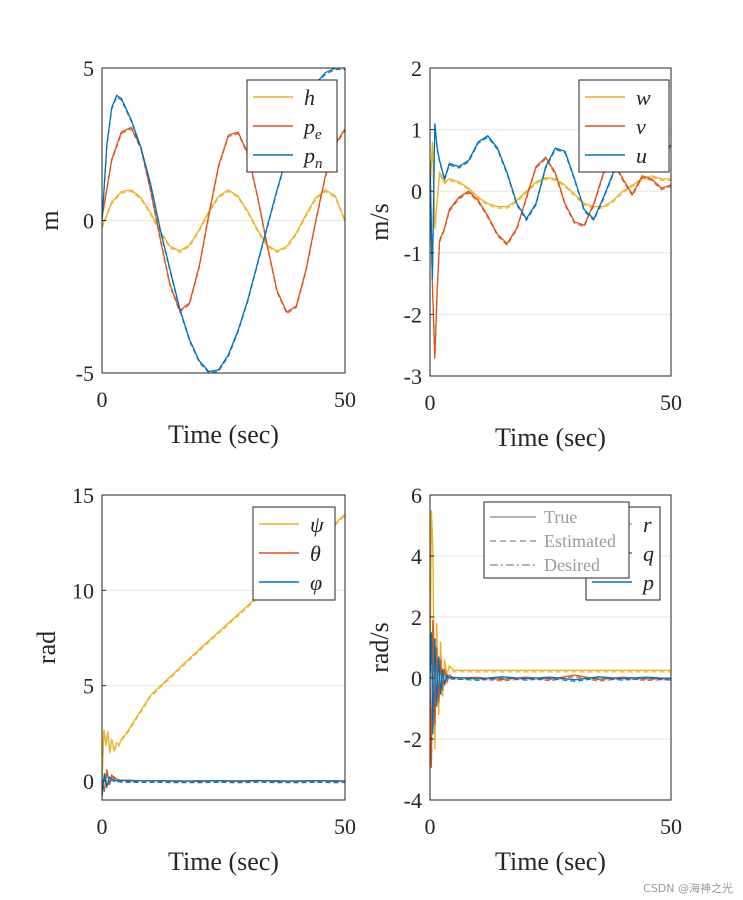 The image size is (743, 900). I want to click on series-p-line, so click(550, 682).